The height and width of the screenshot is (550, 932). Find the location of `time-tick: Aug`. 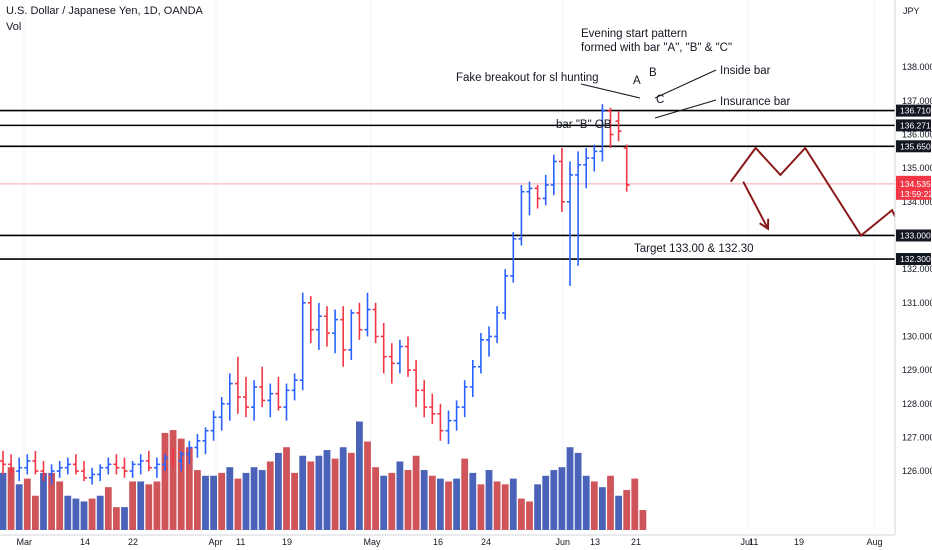

time-tick: Aug is located at coordinates (875, 542).